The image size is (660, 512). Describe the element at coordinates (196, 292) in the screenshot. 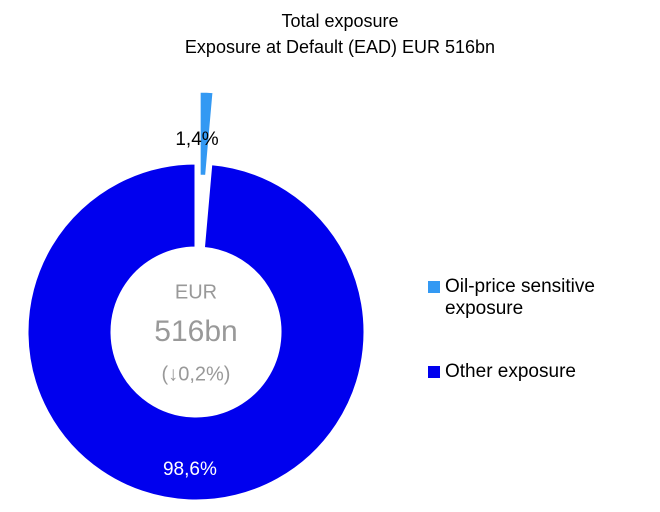

I see `center-label: EUR` at that location.